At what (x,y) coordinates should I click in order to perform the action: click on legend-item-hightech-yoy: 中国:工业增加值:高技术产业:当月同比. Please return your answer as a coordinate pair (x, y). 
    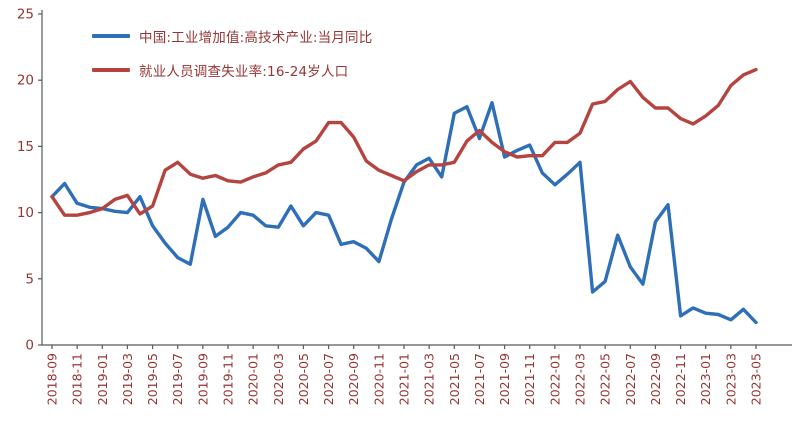
    Looking at the image, I should click on (232, 36).